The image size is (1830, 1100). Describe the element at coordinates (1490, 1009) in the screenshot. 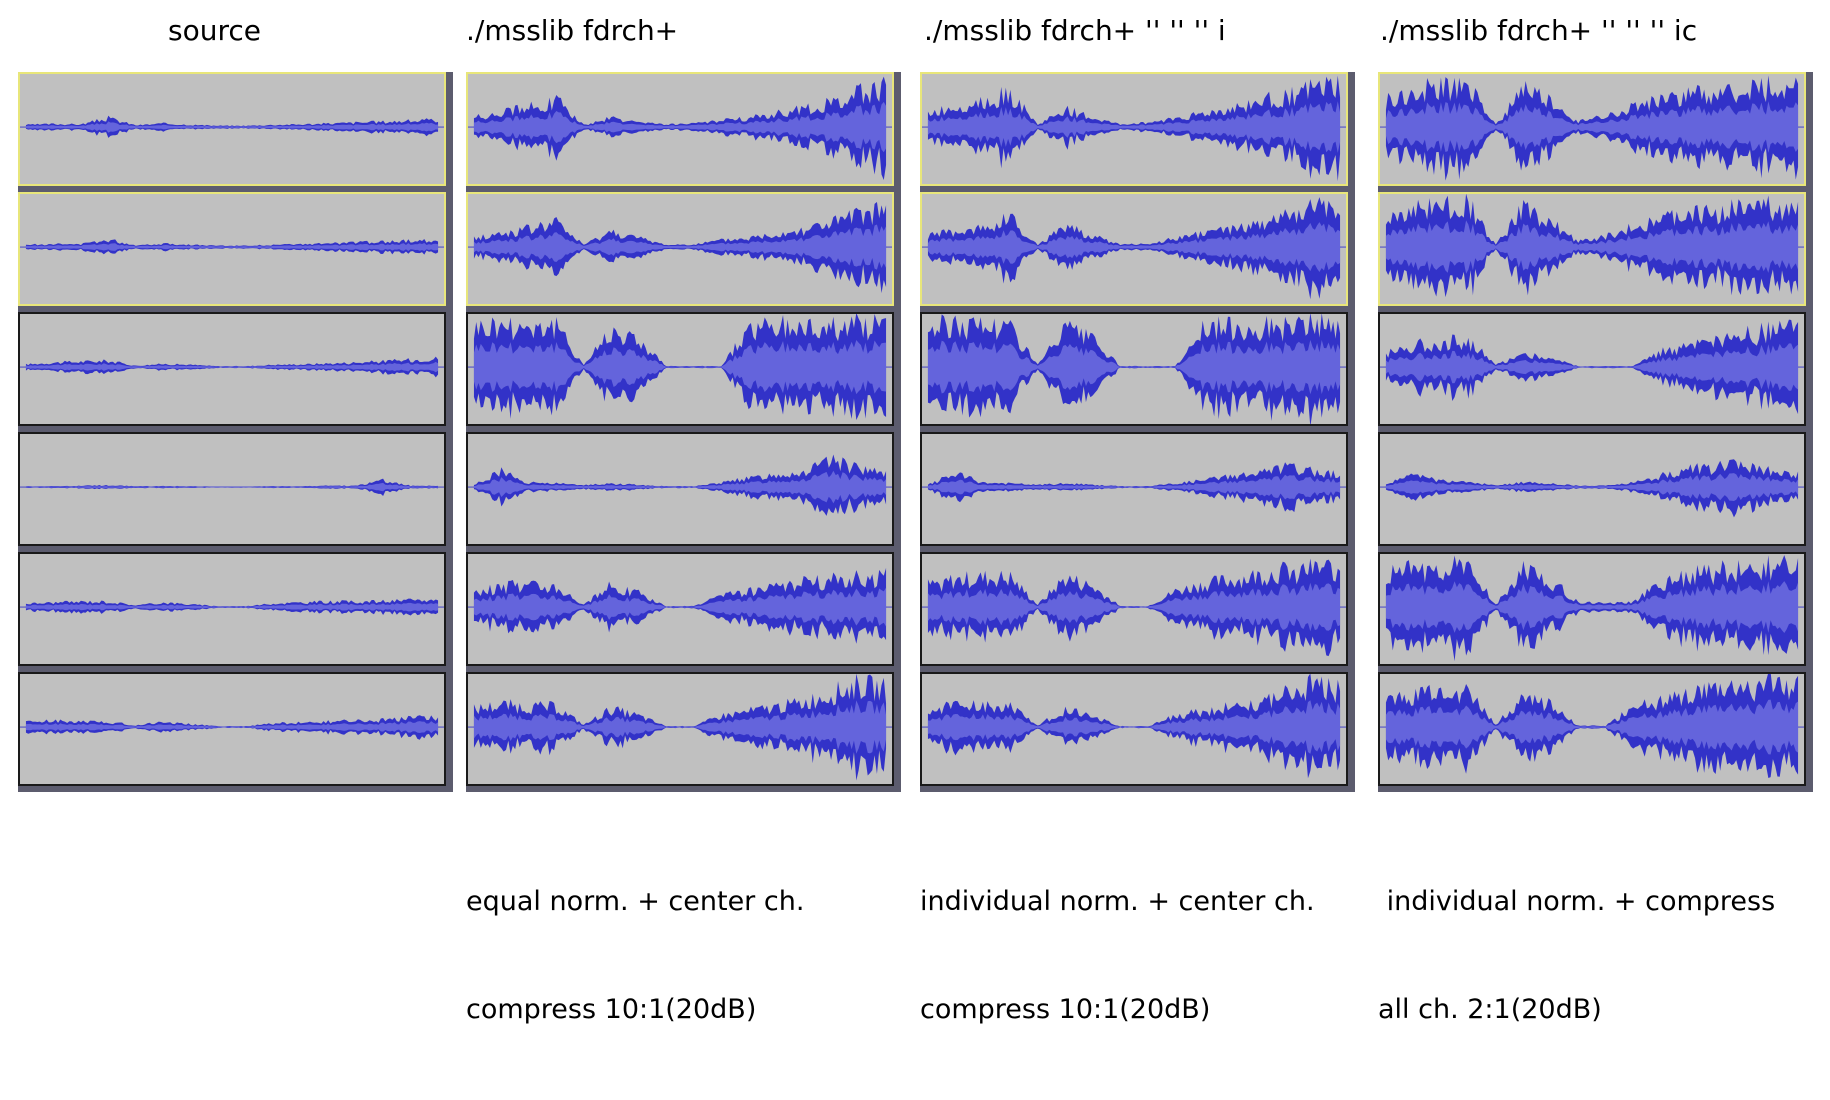

I see `caption-line-2: all ch. 2:1(20dB)` at that location.